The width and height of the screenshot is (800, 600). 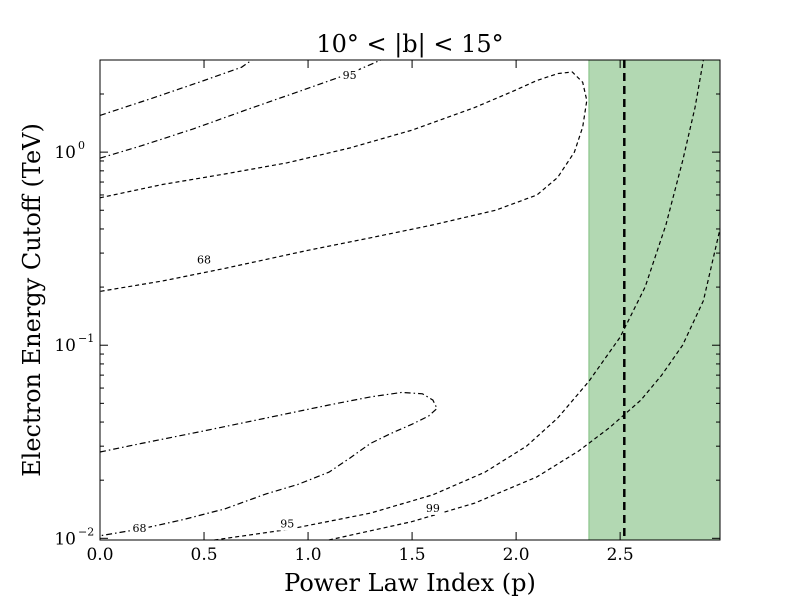 I want to click on x-tick-label: 2.0, so click(x=516, y=555).